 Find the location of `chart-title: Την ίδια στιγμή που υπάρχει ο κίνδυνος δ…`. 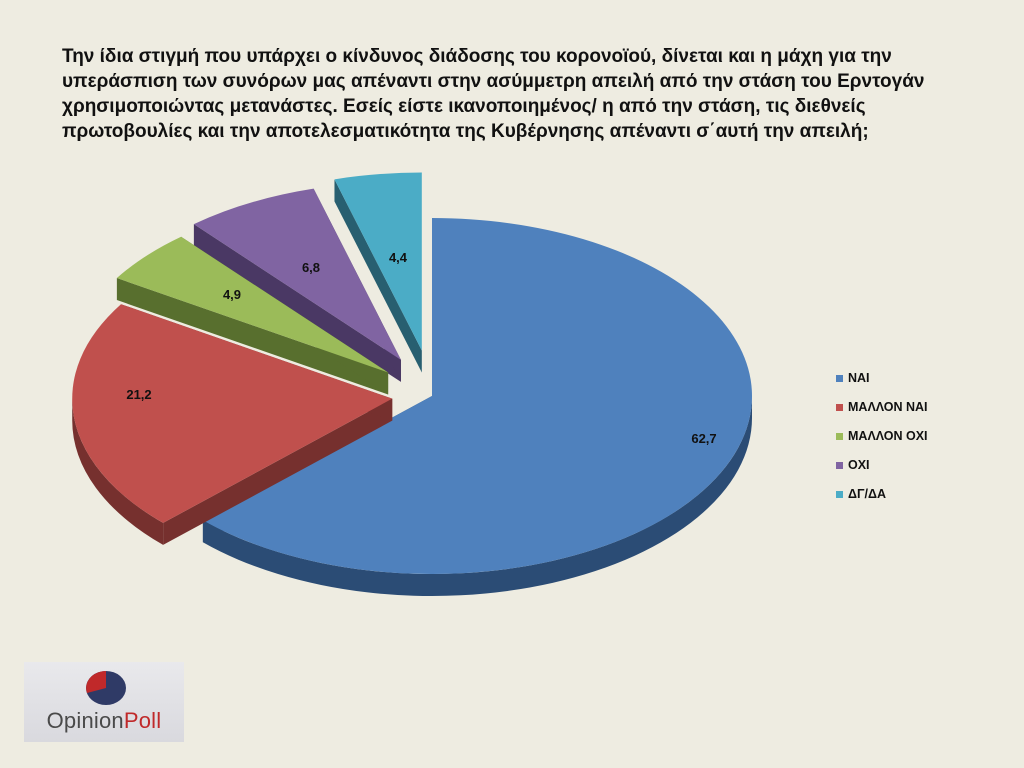

chart-title: Την ίδια στιγμή που υπάρχει ο κίνδυνος δ… is located at coordinates (493, 94).